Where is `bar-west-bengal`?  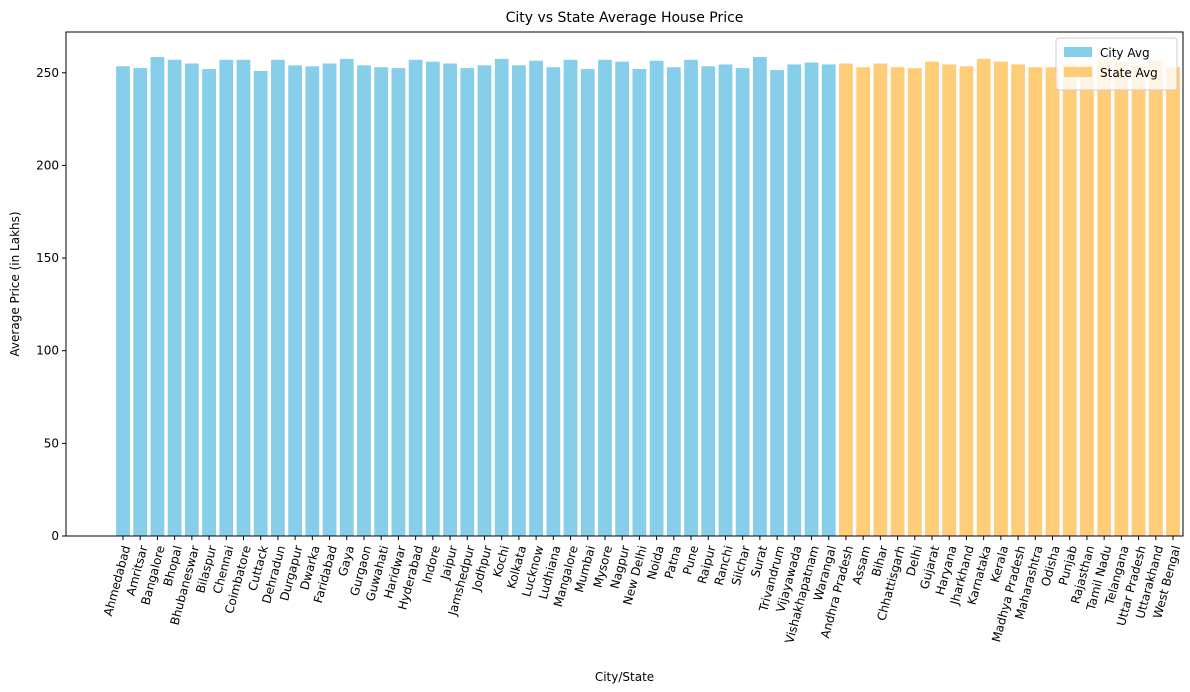
bar-west-bengal is located at coordinates (1173, 302).